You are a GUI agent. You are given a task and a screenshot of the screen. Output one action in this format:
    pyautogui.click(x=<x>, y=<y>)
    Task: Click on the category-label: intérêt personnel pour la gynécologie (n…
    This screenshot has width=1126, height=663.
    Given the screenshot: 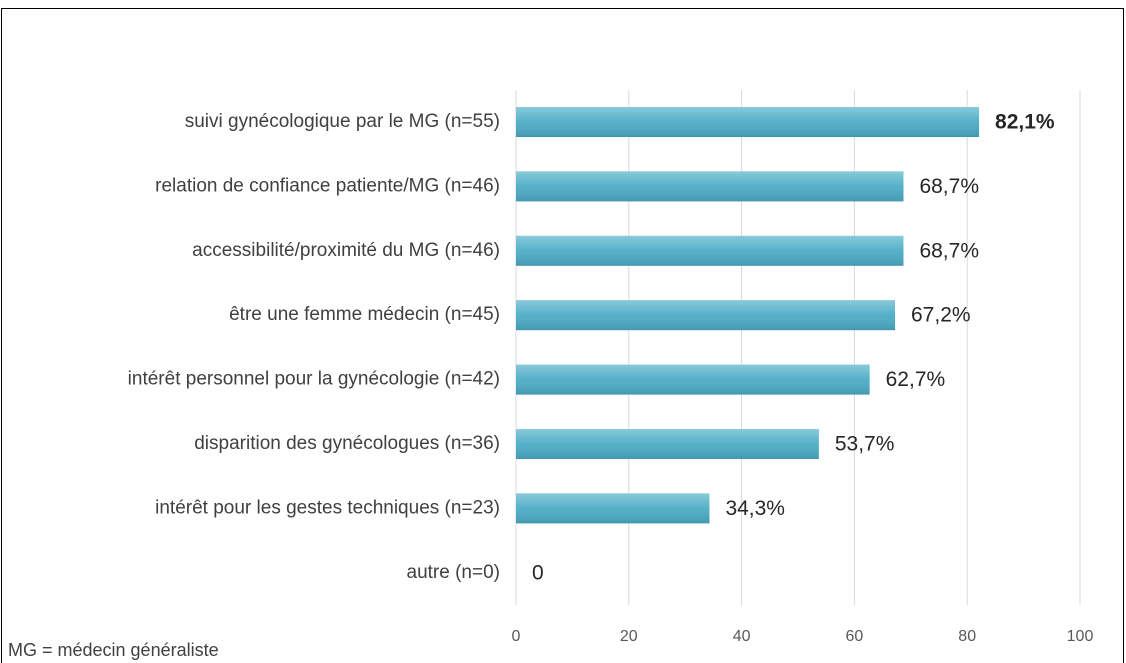 What is the action you would take?
    pyautogui.click(x=314, y=379)
    